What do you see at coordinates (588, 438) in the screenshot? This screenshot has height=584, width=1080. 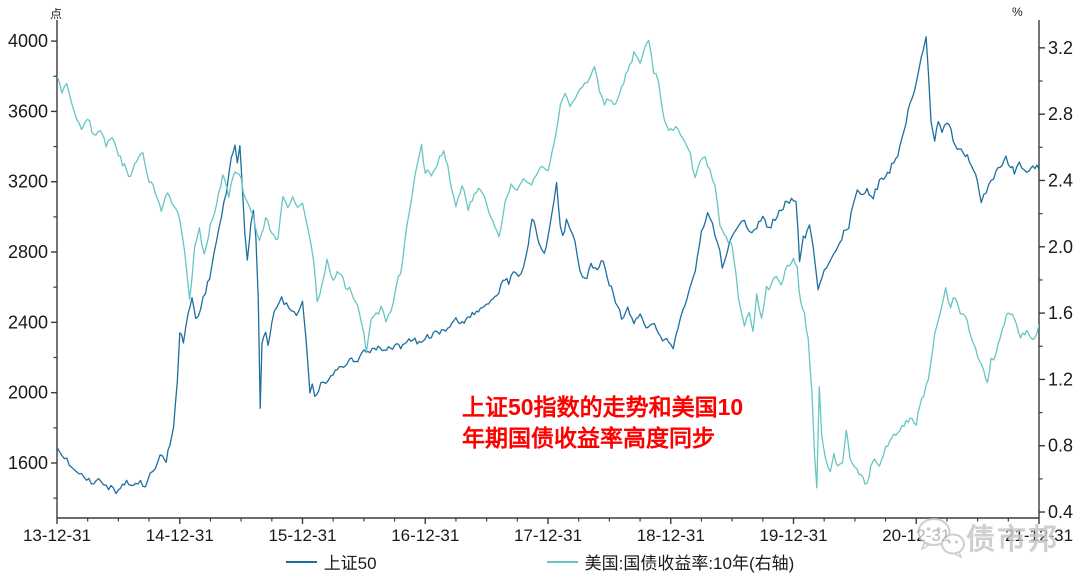 I see `annotation-line-2: 年期国债收益率高度同步` at bounding box center [588, 438].